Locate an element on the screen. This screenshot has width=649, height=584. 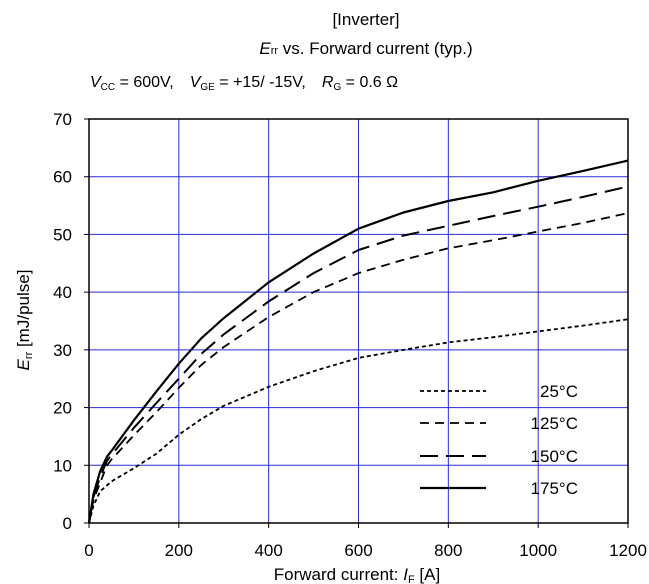
chart-subtitle-conditions: VCC = 600V, VGE = +15/ -15V, RG = 0.6 Ω is located at coordinates (244, 83).